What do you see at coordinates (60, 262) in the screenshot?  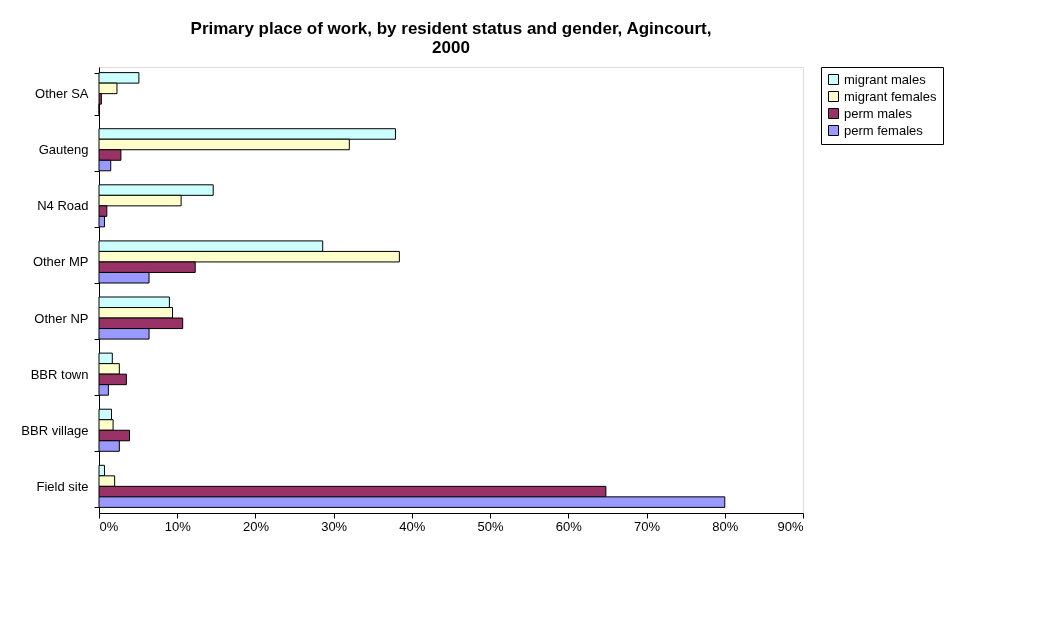 I see `y-tick-label: Other MP` at bounding box center [60, 262].